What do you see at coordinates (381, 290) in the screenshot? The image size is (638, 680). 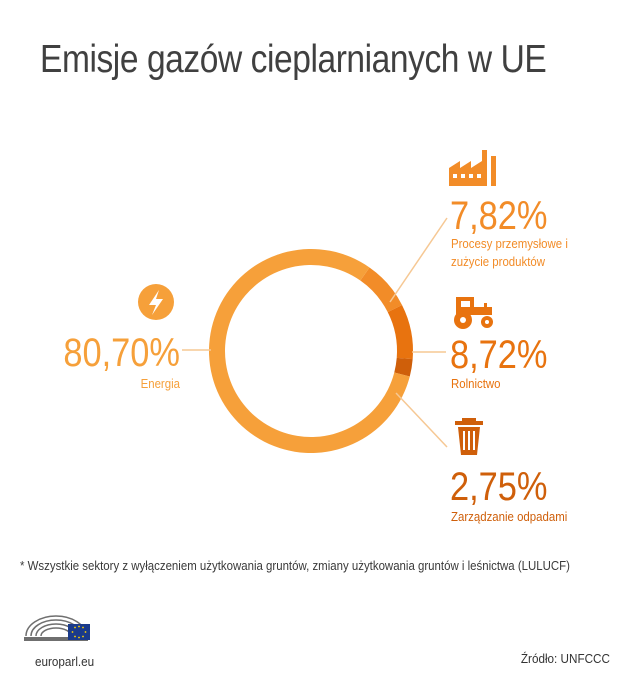 I see `slice-industry` at bounding box center [381, 290].